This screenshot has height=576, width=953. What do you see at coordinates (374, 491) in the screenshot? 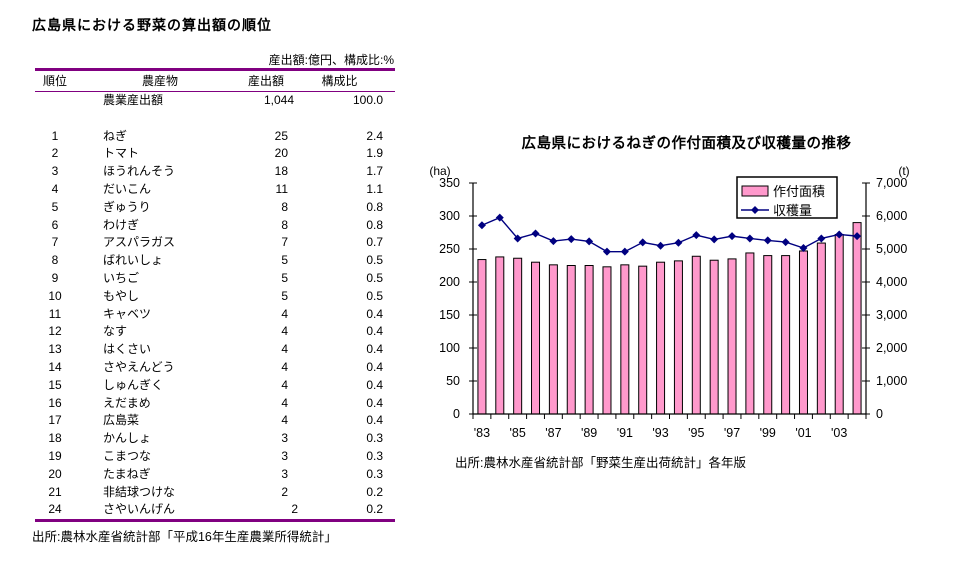
I see `cell-ratio: 0.2` at bounding box center [374, 491].